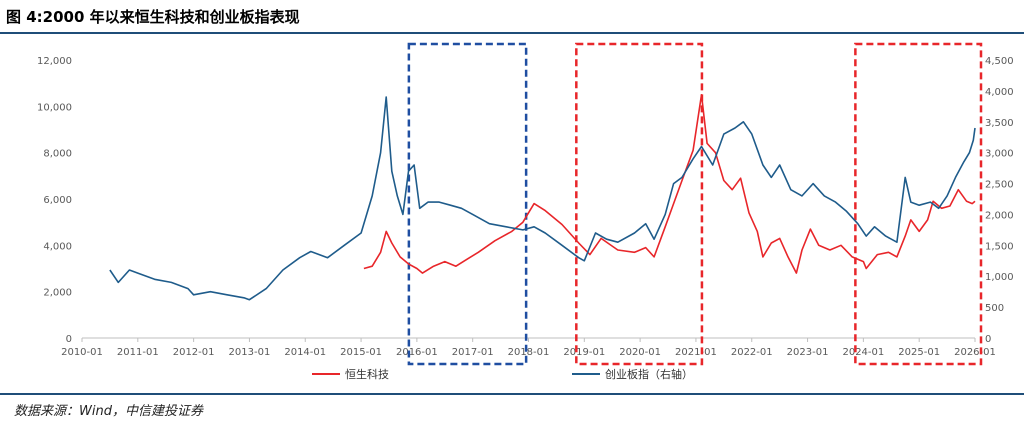 The width and height of the screenshot is (1024, 422). Describe the element at coordinates (57, 293) in the screenshot. I see `y-left-tick-label: 2,000` at that location.